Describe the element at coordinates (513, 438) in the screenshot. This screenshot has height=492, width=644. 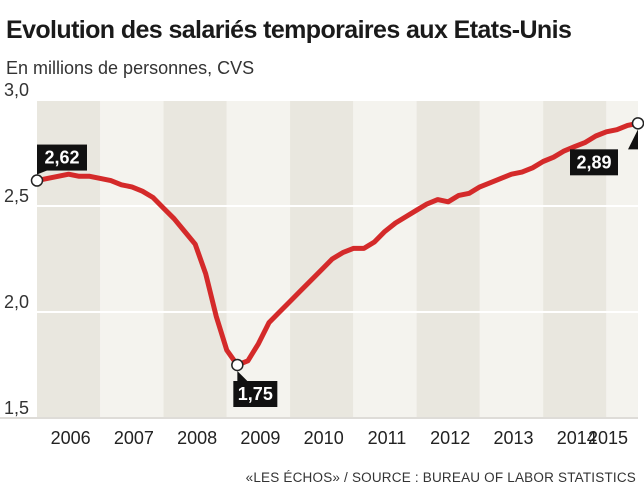
I see `x-tick-label: 2013` at that location.